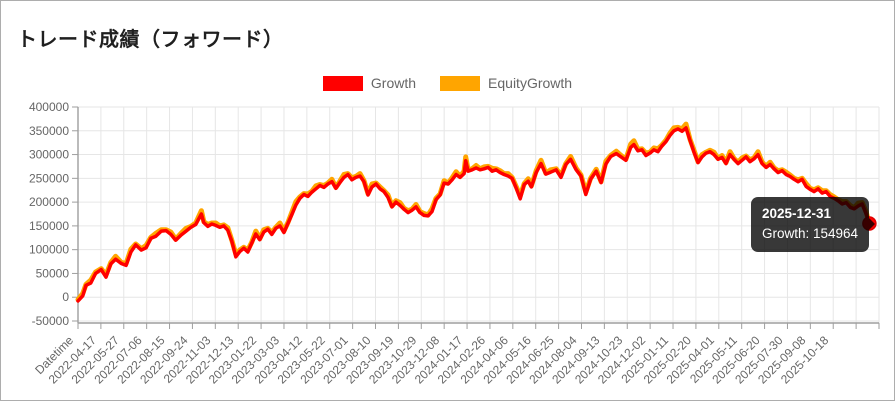 Image resolution: width=895 pixels, height=401 pixels. I want to click on y-axis-tick-label: -50000, so click(51, 321).